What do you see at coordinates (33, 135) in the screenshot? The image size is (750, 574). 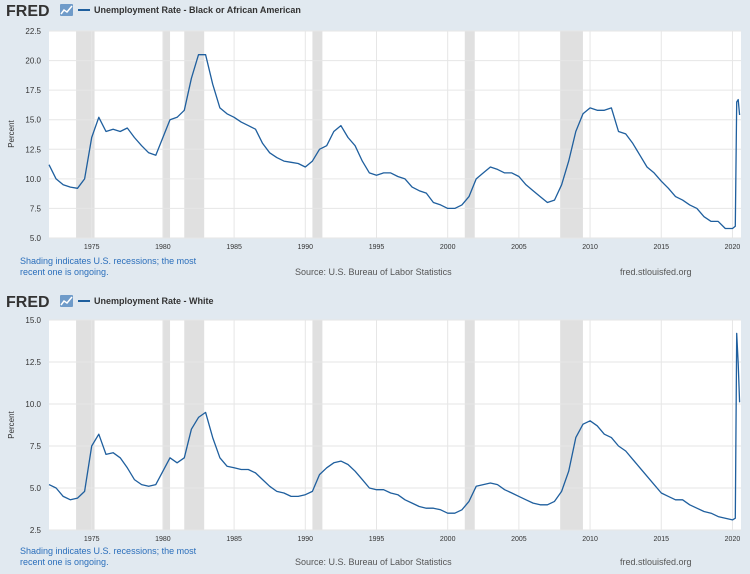 I see `y-tick-labels: 5.0 7.5 10.0 12.5 15.0 17.5 20.0 22.5` at bounding box center [33, 135].